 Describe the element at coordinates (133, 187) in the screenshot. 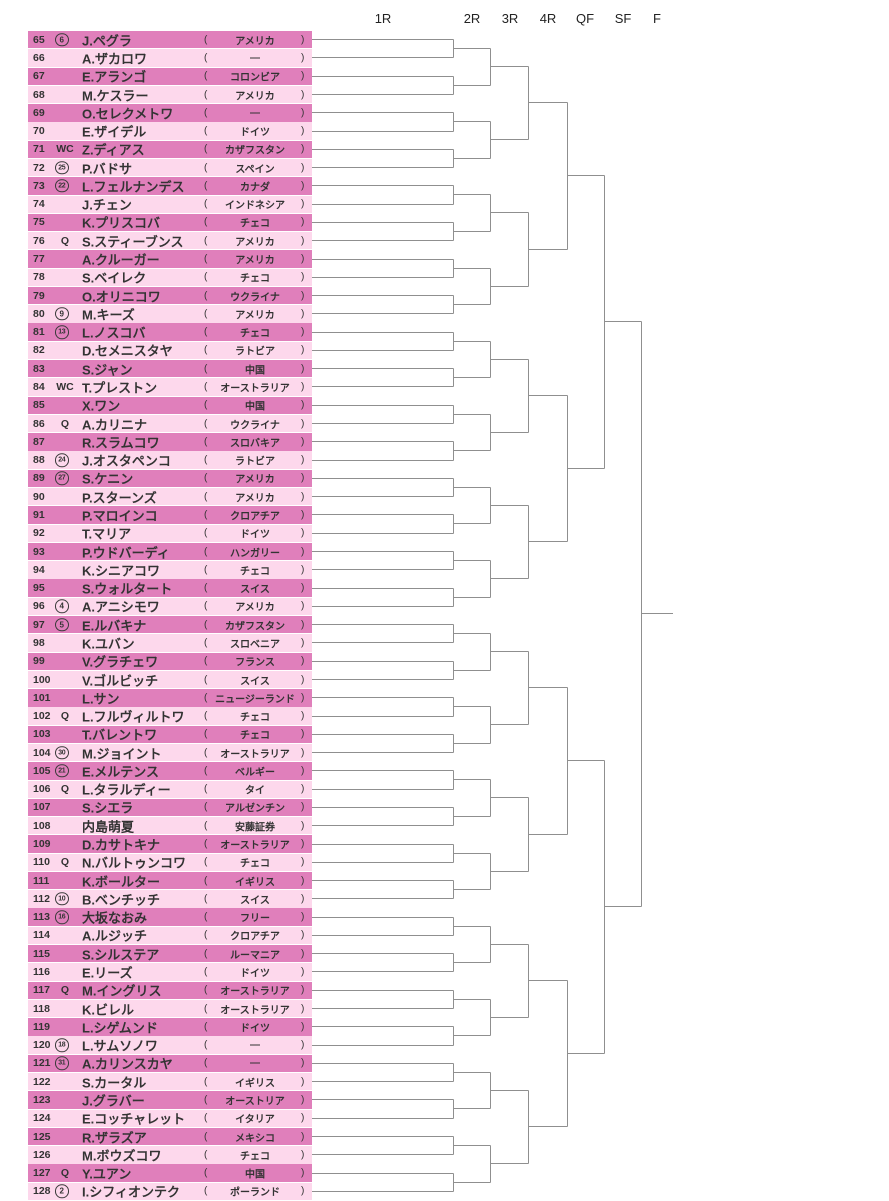

I see `player-name: L.フェルナンデス` at that location.